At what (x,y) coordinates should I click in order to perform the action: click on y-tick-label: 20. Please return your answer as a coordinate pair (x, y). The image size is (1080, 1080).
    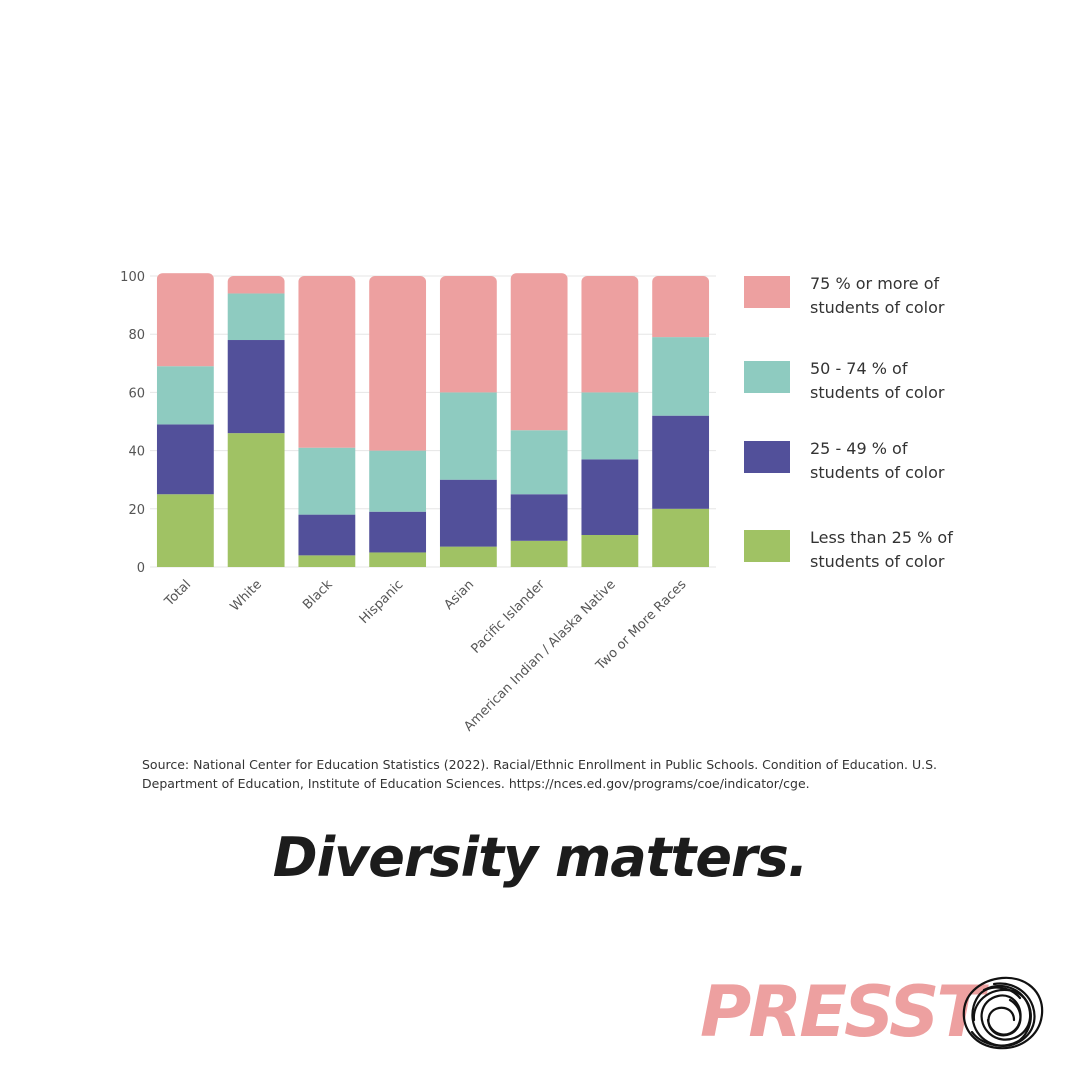
    Looking at the image, I should click on (136, 510).